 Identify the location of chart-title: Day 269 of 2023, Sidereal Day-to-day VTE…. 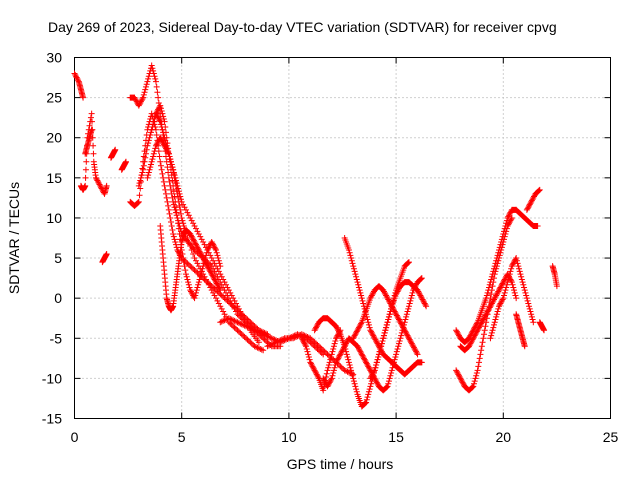
(302, 27).